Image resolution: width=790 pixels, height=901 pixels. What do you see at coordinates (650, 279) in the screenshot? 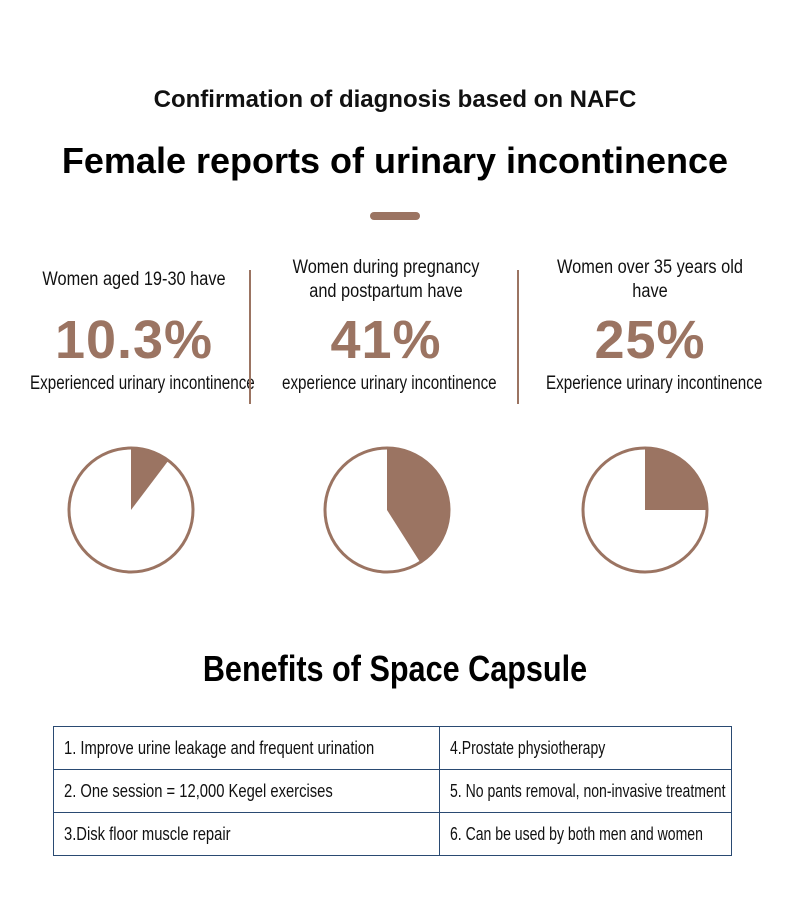
I see `stat-lead-3: Women over 35 years old have` at bounding box center [650, 279].